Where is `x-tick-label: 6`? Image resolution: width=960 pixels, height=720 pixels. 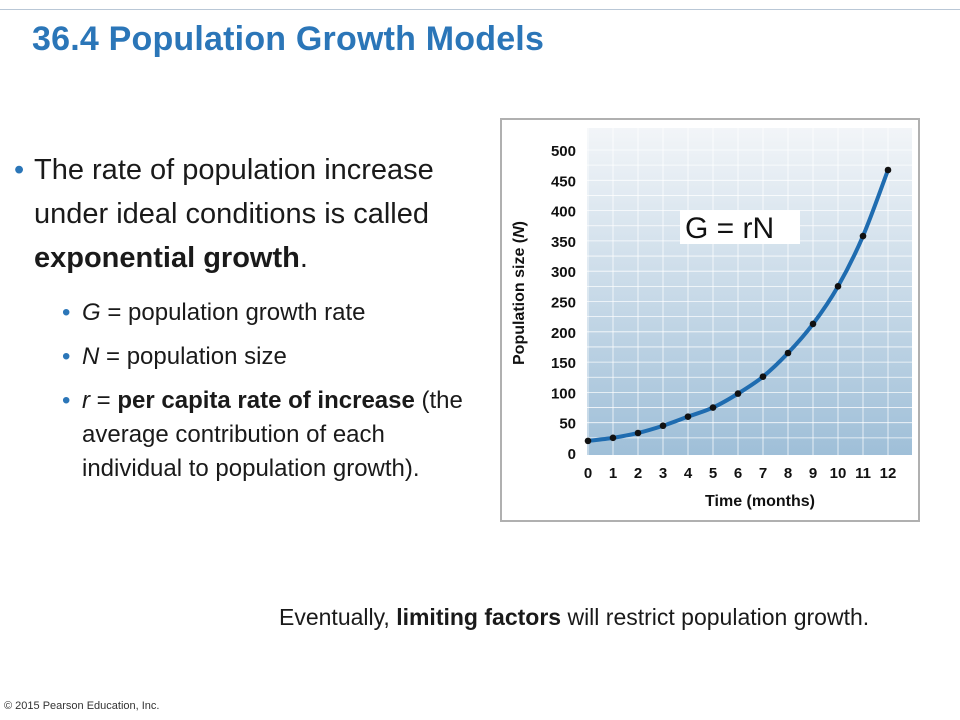 x-tick-label: 6 is located at coordinates (738, 473).